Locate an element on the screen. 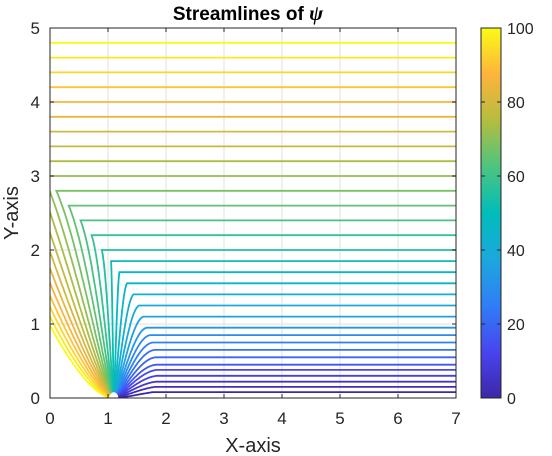 The width and height of the screenshot is (552, 456). y-tick-label: 1 is located at coordinates (35, 324).